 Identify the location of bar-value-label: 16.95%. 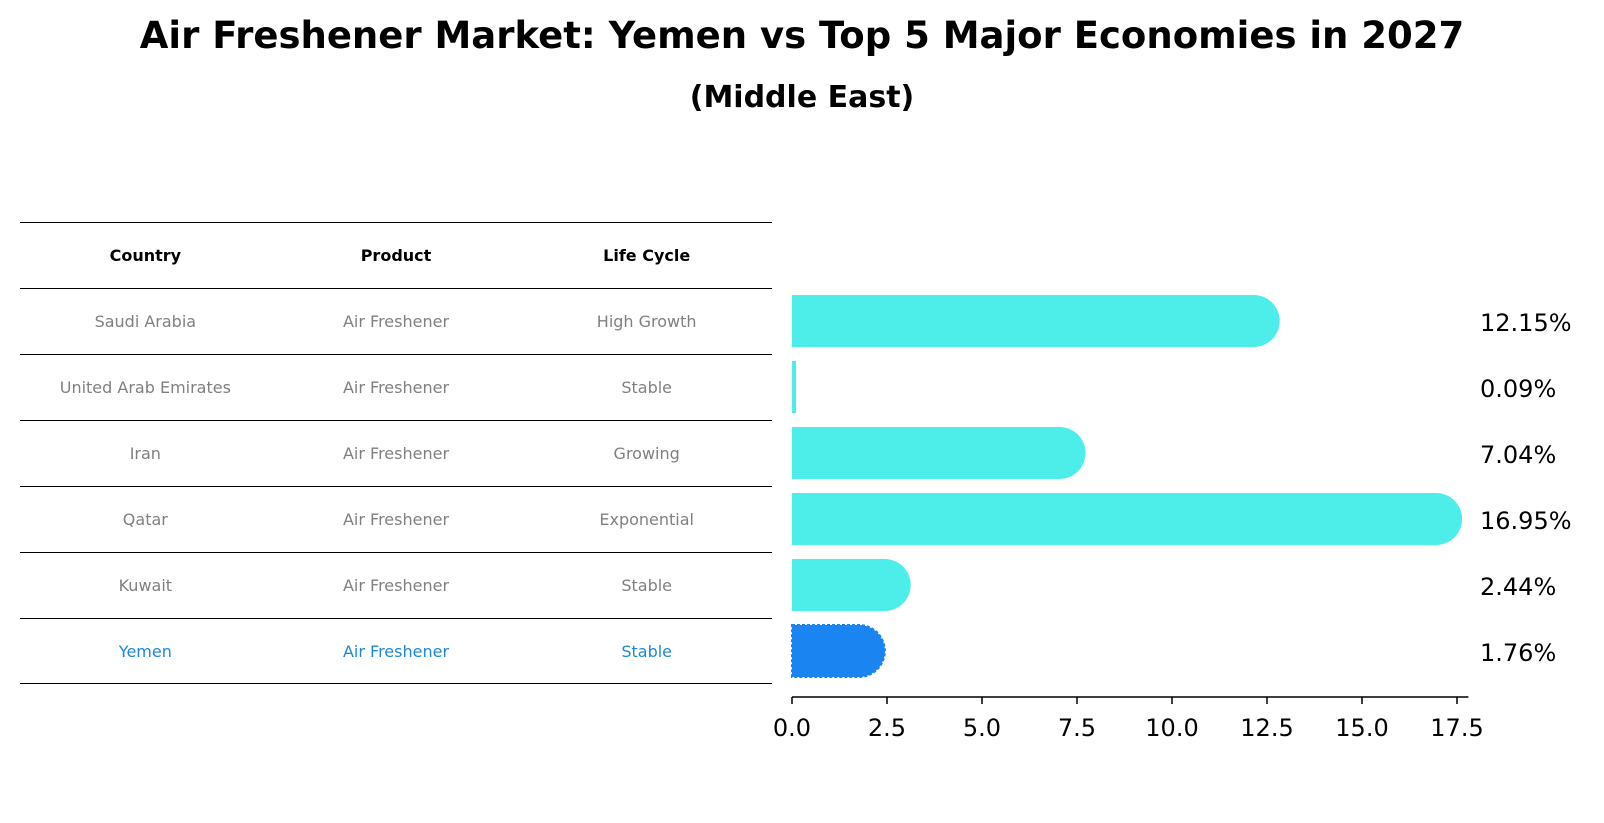
(1526, 521).